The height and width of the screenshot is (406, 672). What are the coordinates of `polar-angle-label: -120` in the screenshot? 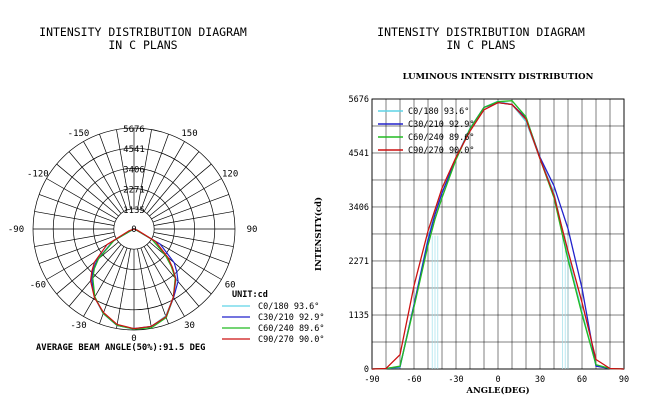 It's located at (38, 175).